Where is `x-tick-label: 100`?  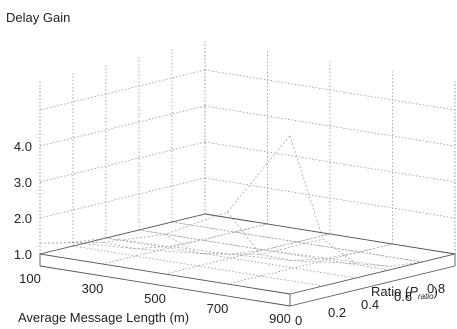 x-tick-label: 100 is located at coordinates (30, 278).